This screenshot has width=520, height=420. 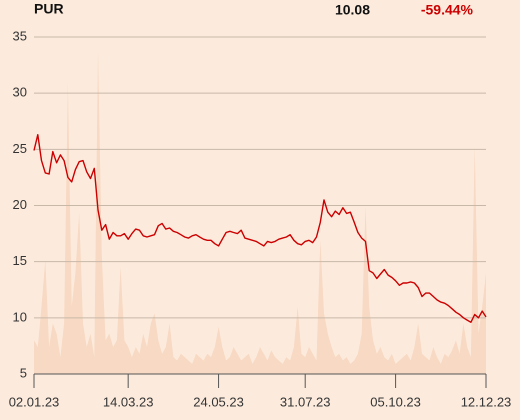 What do you see at coordinates (34, 401) in the screenshot?
I see `x-tick-label: 02.01.23` at bounding box center [34, 401].